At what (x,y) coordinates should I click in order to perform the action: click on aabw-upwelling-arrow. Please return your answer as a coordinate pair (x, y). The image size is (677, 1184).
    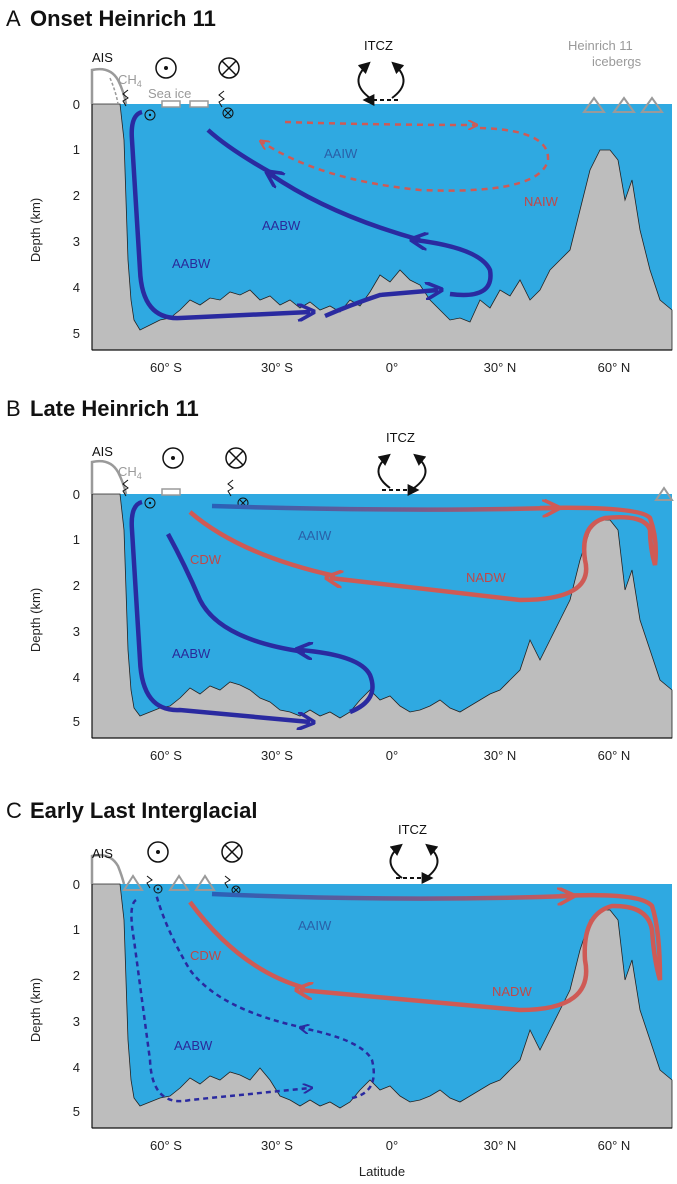
    Looking at the image, I should click on (345, 208).